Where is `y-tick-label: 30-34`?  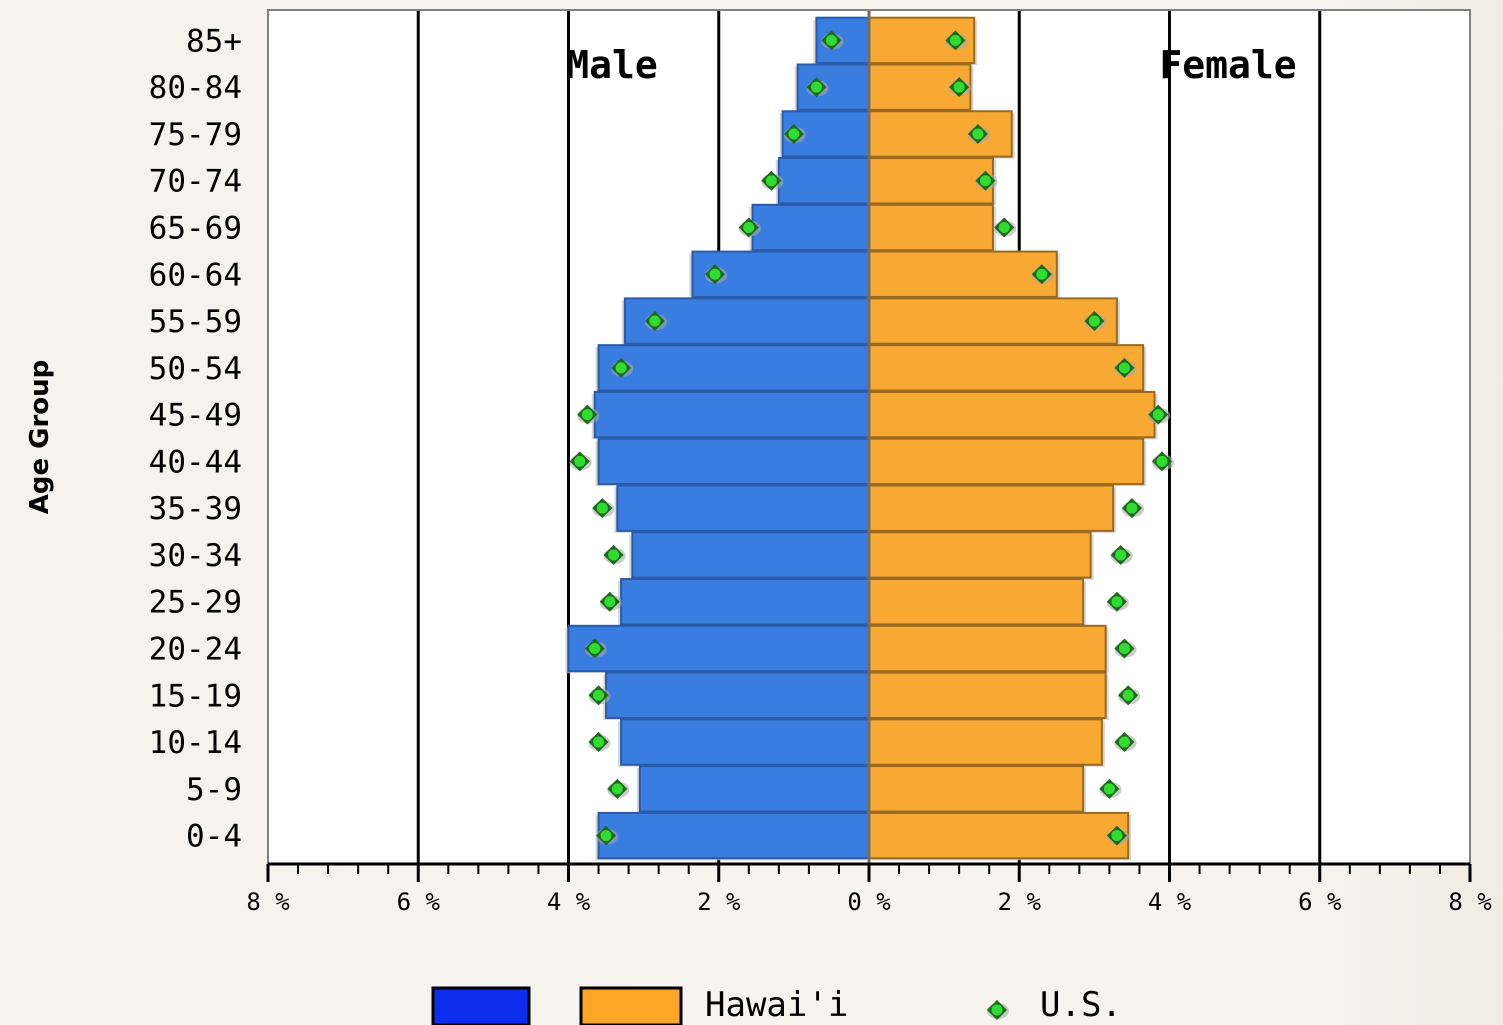
y-tick-label: 30-34 is located at coordinates (195, 556).